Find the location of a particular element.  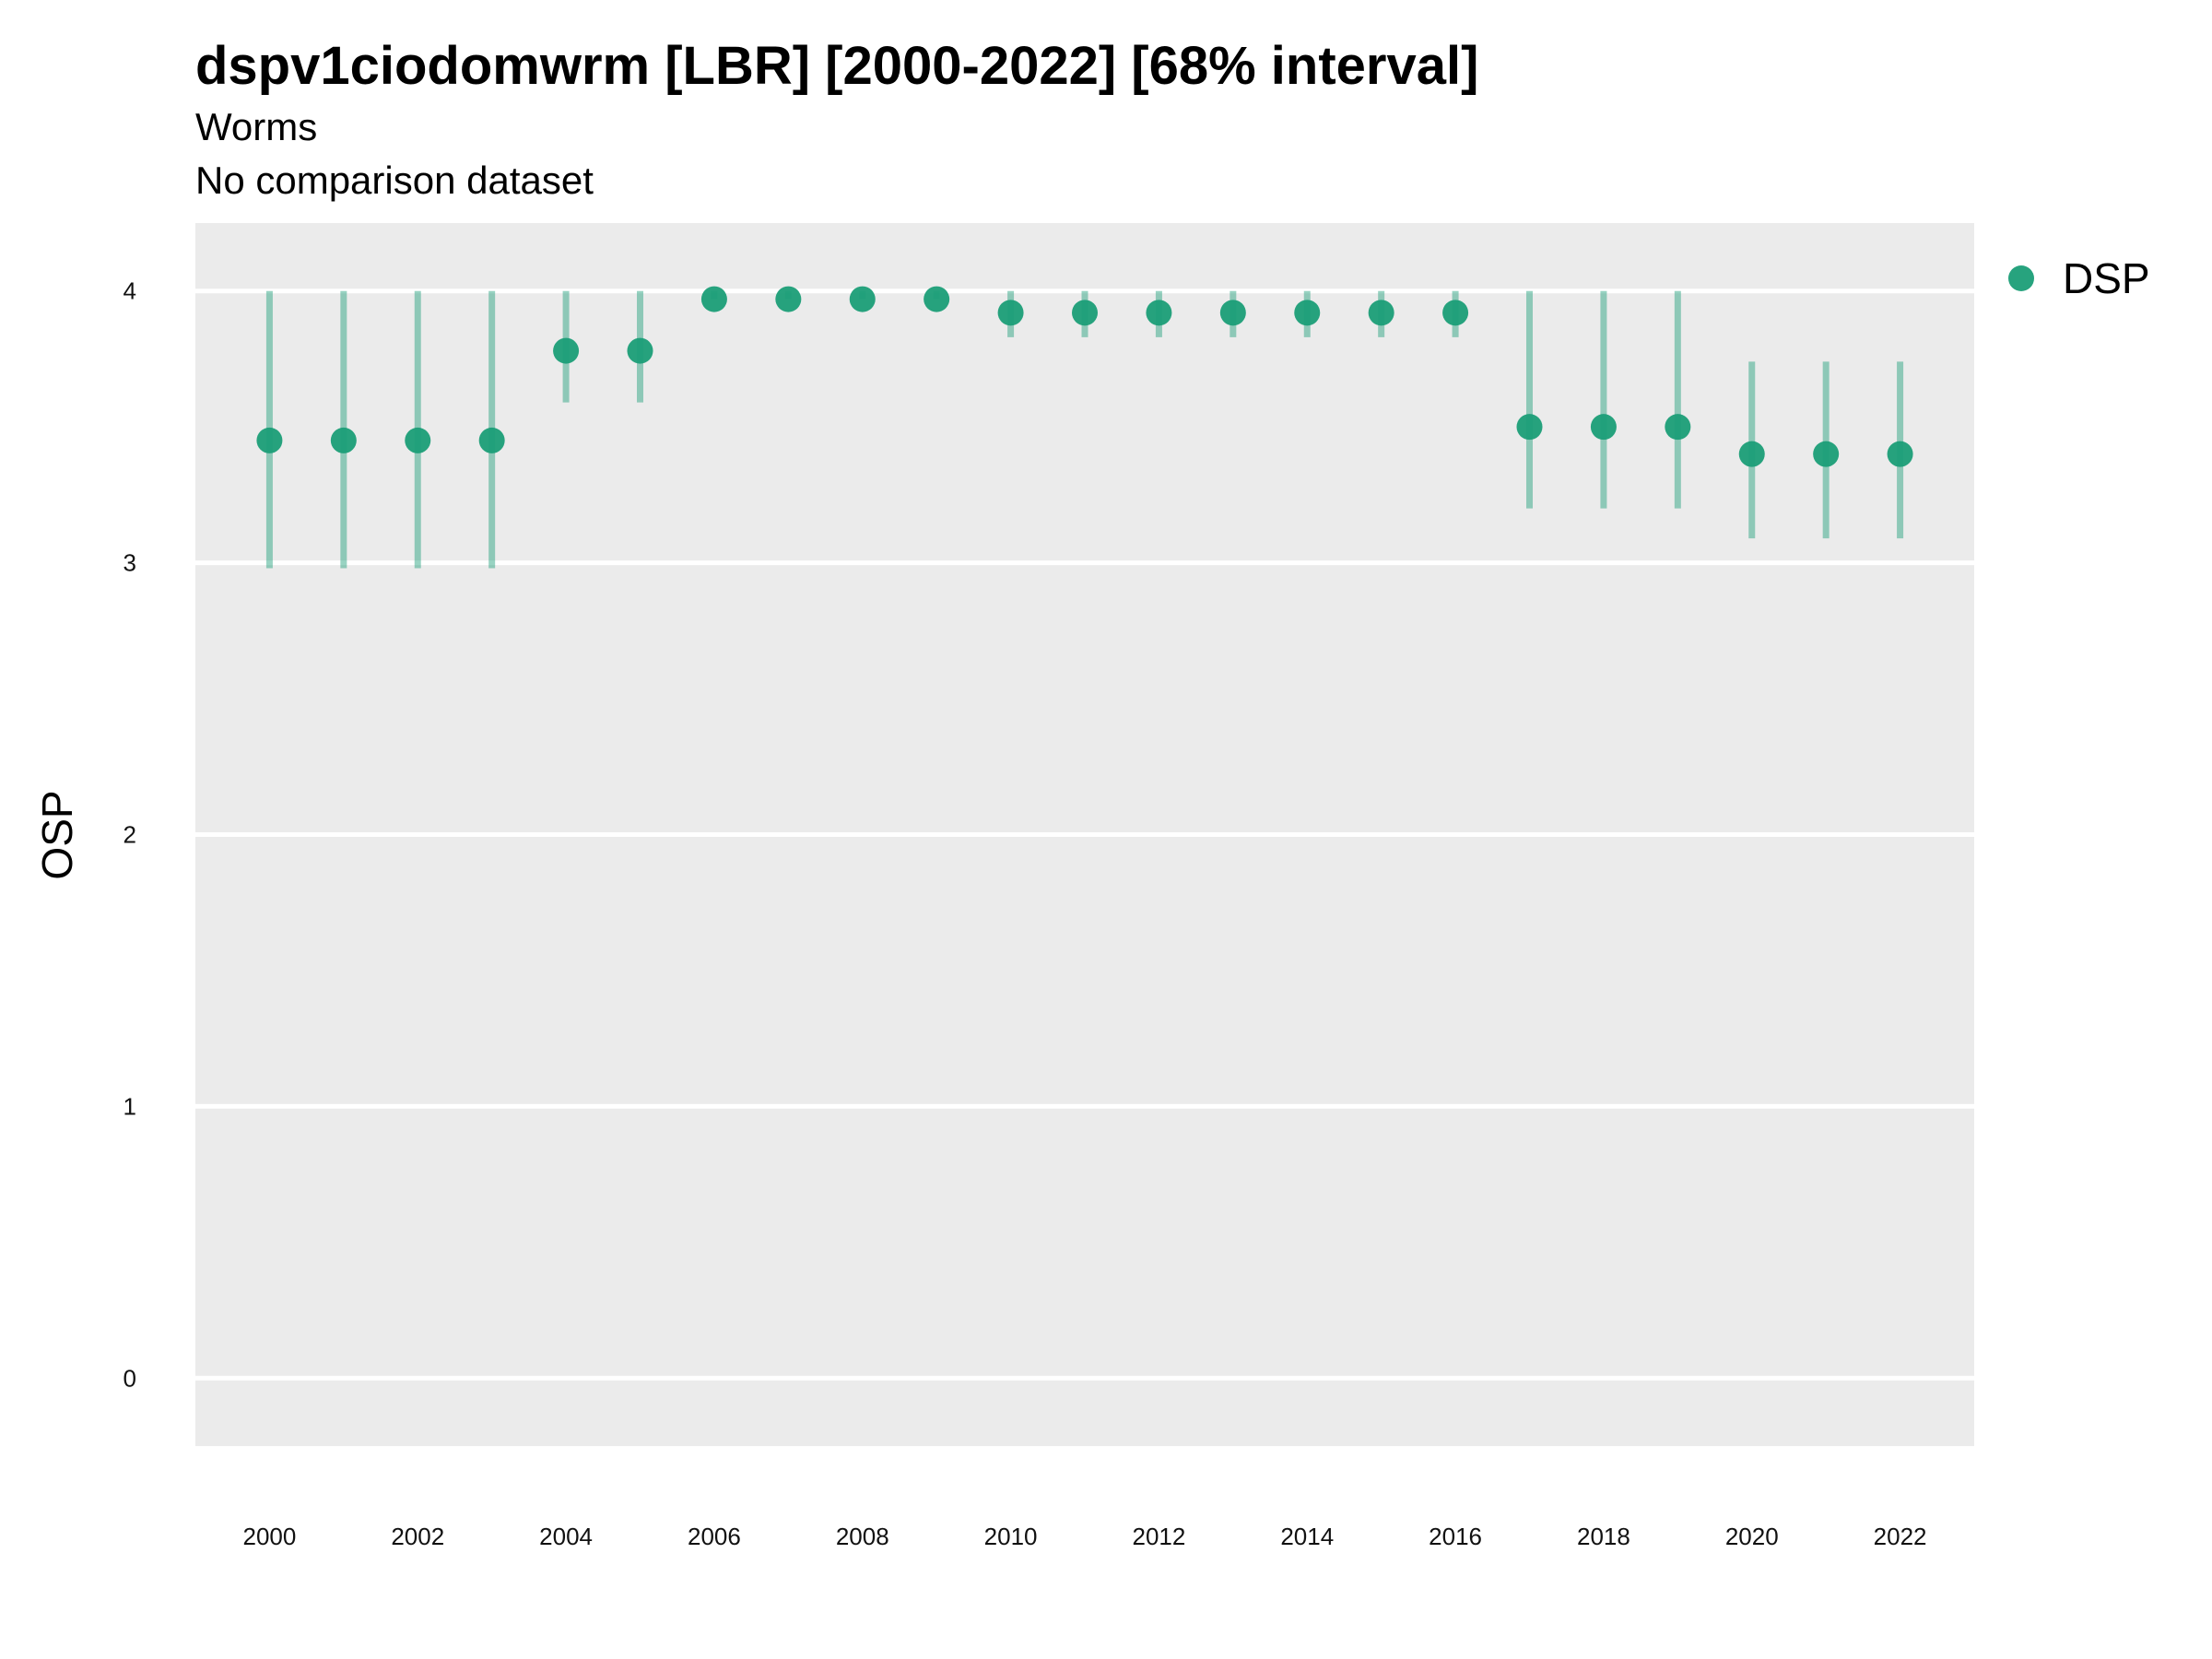

y-tick-label: 1 is located at coordinates (130, 1106).